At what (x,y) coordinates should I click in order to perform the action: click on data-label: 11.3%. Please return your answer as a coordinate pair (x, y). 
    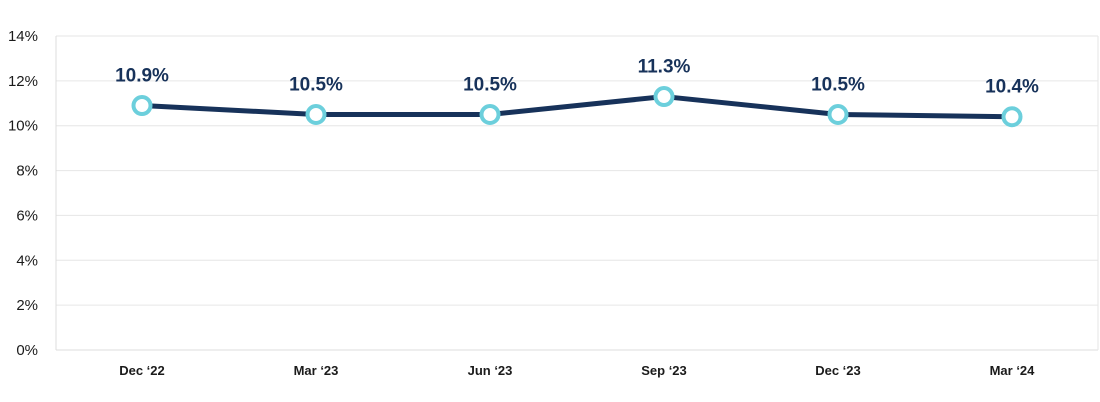
    Looking at the image, I should click on (664, 67).